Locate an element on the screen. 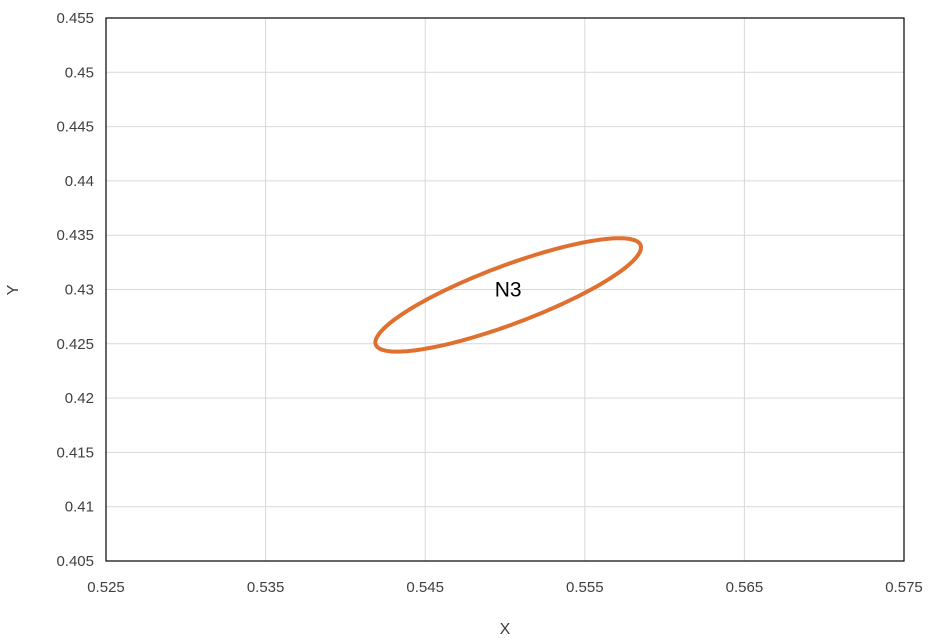  y-tick-label: 0.415 is located at coordinates (75, 452).